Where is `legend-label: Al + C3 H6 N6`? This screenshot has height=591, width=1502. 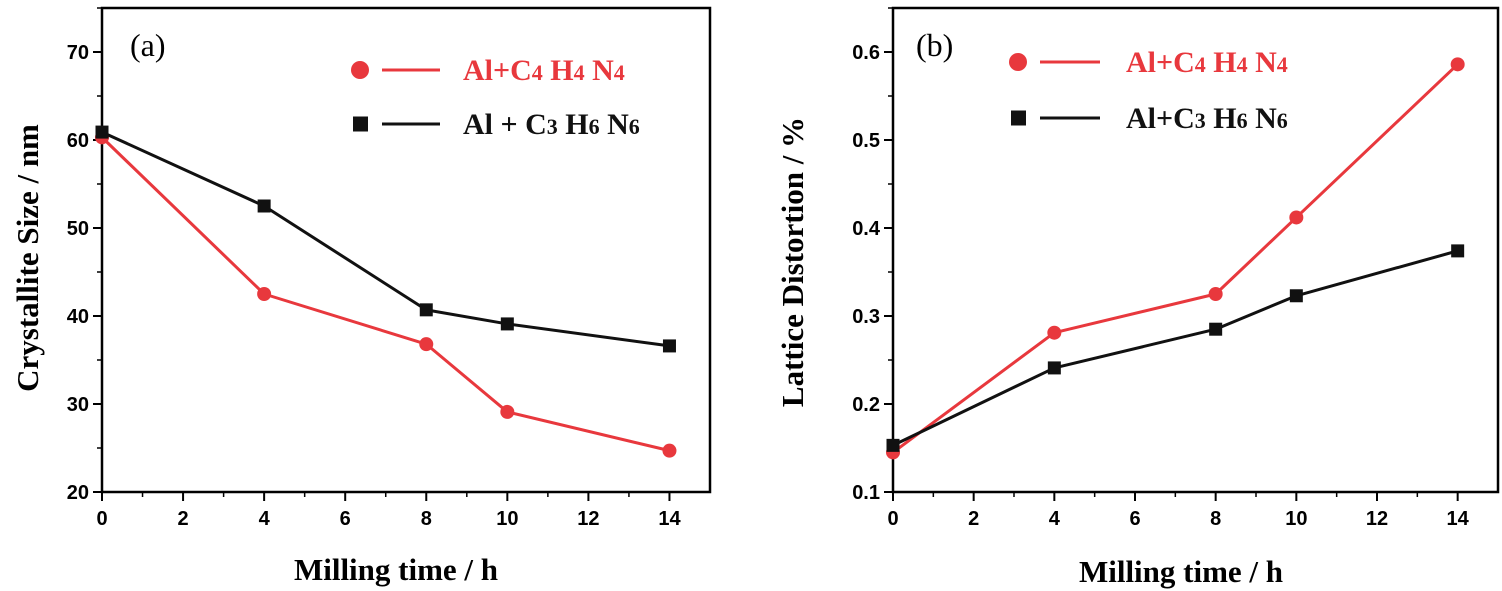
legend-label: Al + C3 H6 N6 is located at coordinates (551, 124).